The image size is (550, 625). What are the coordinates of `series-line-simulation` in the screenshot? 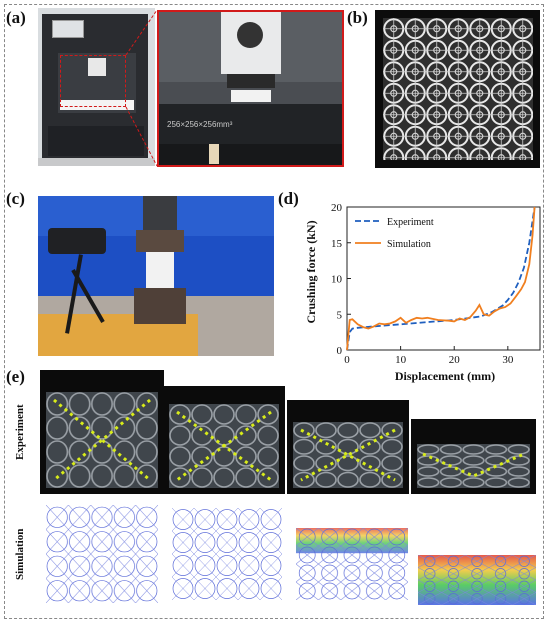 It's located at (441, 278).